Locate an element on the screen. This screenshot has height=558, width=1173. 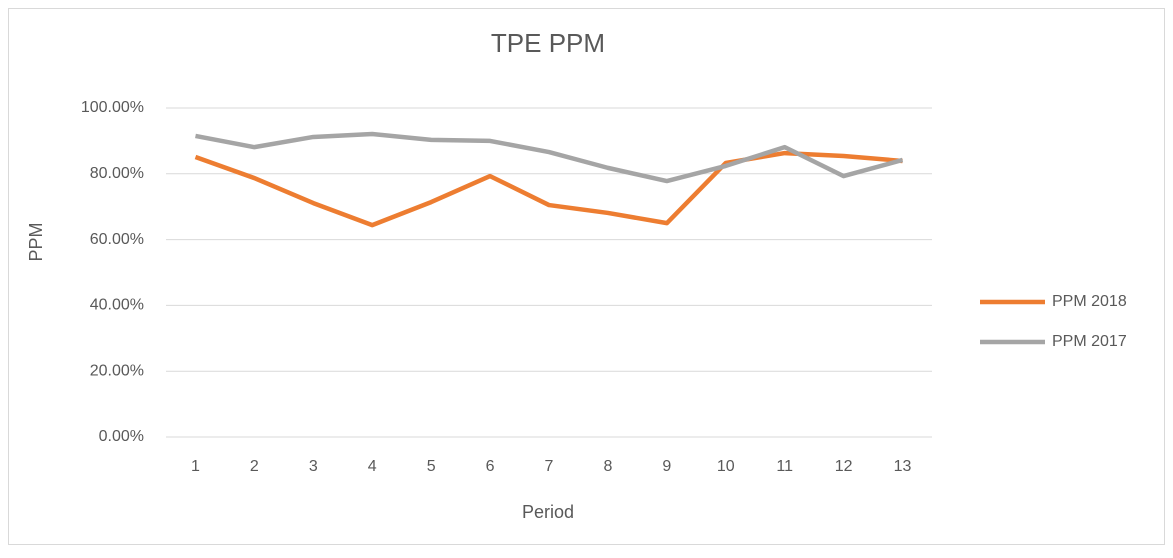
y-axis-label: PPM is located at coordinates (36, 241).